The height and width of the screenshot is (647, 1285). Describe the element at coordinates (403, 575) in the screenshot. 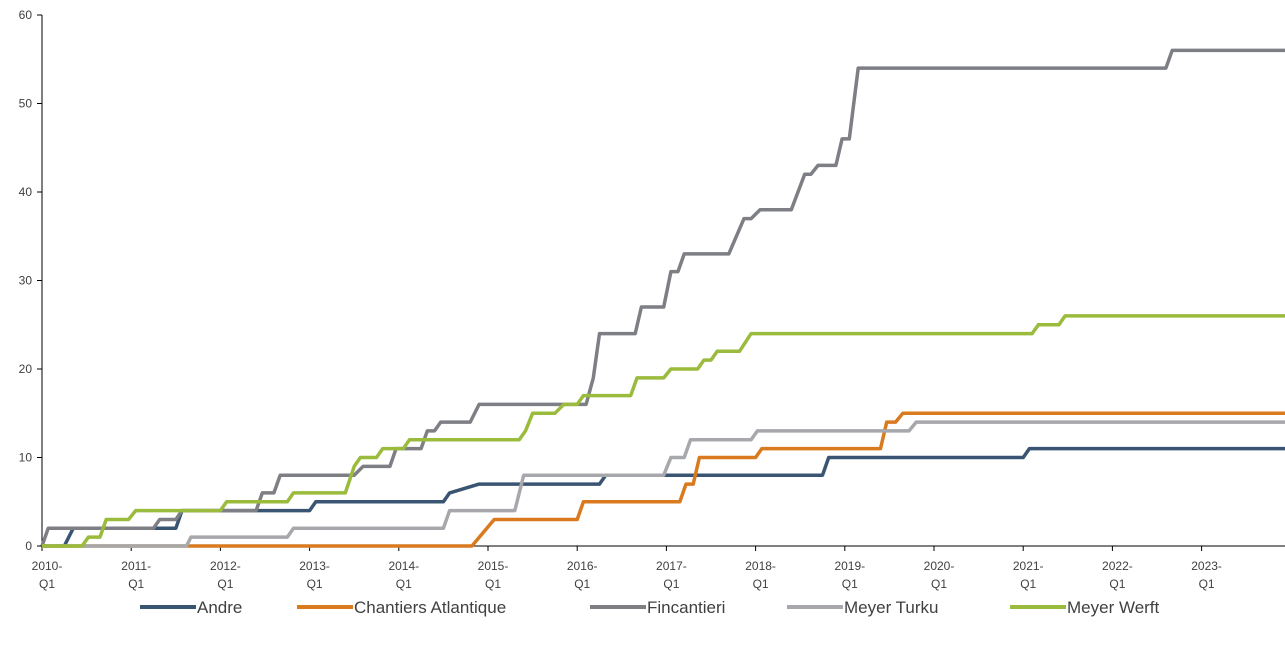

I see `x-tick-label: 2014-Q1` at that location.